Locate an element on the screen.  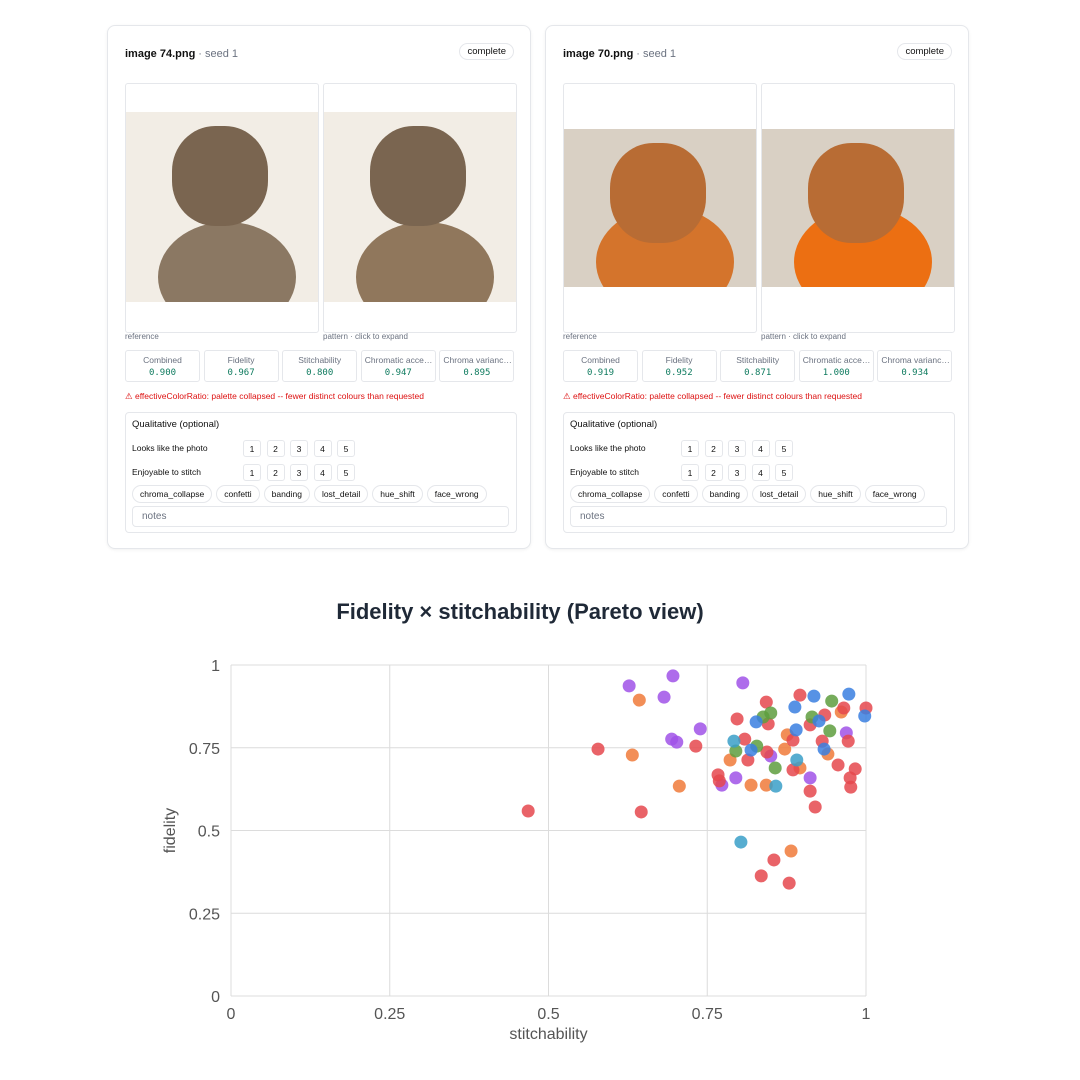
rating-label: Looks like the photo is located at coordinates (608, 448).